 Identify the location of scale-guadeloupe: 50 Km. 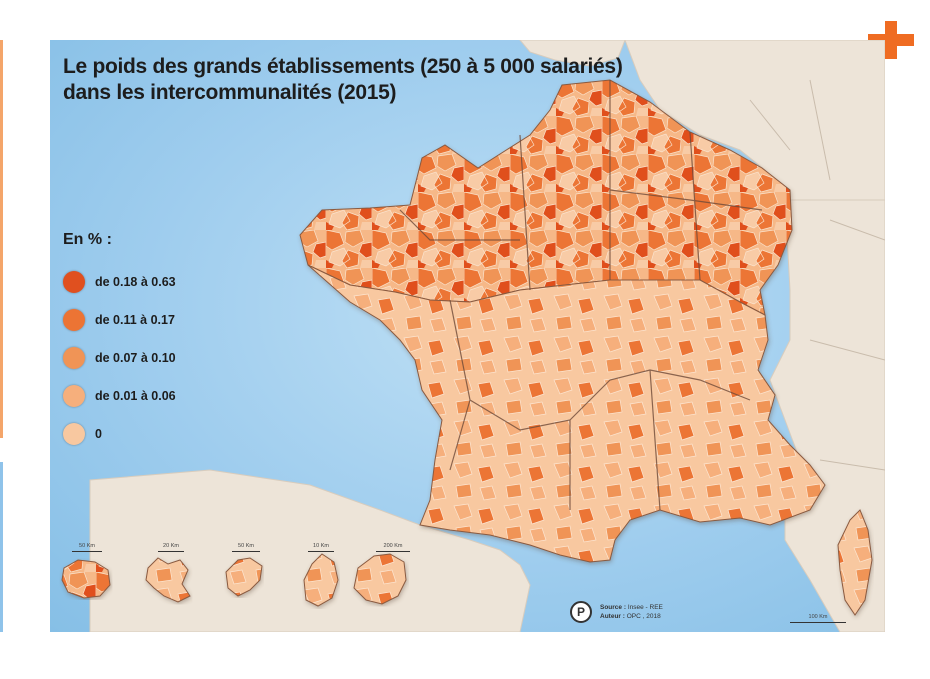
(87, 547).